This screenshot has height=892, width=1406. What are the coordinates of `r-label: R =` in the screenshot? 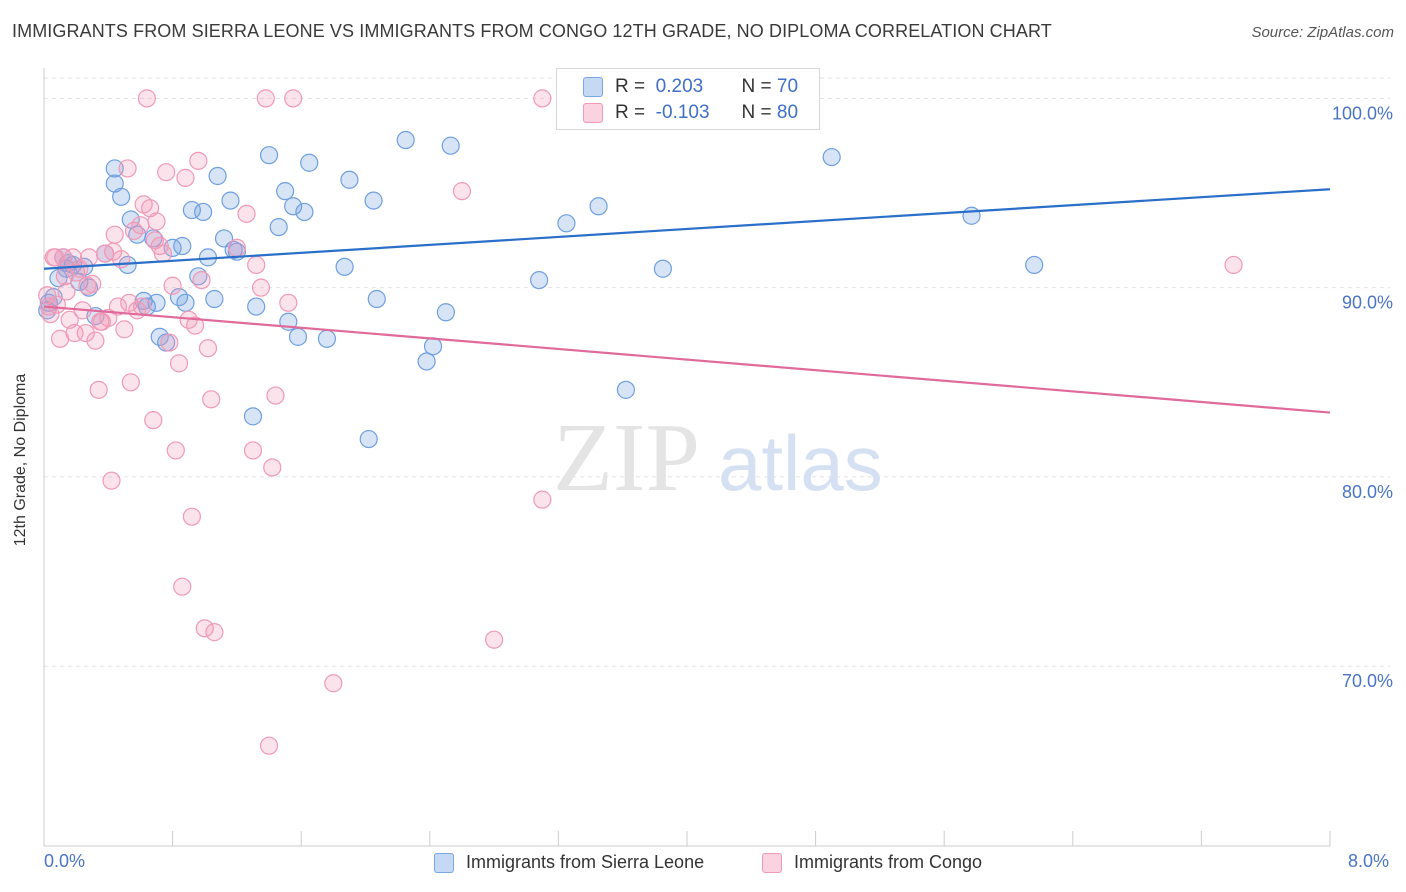 It's located at (630, 112).